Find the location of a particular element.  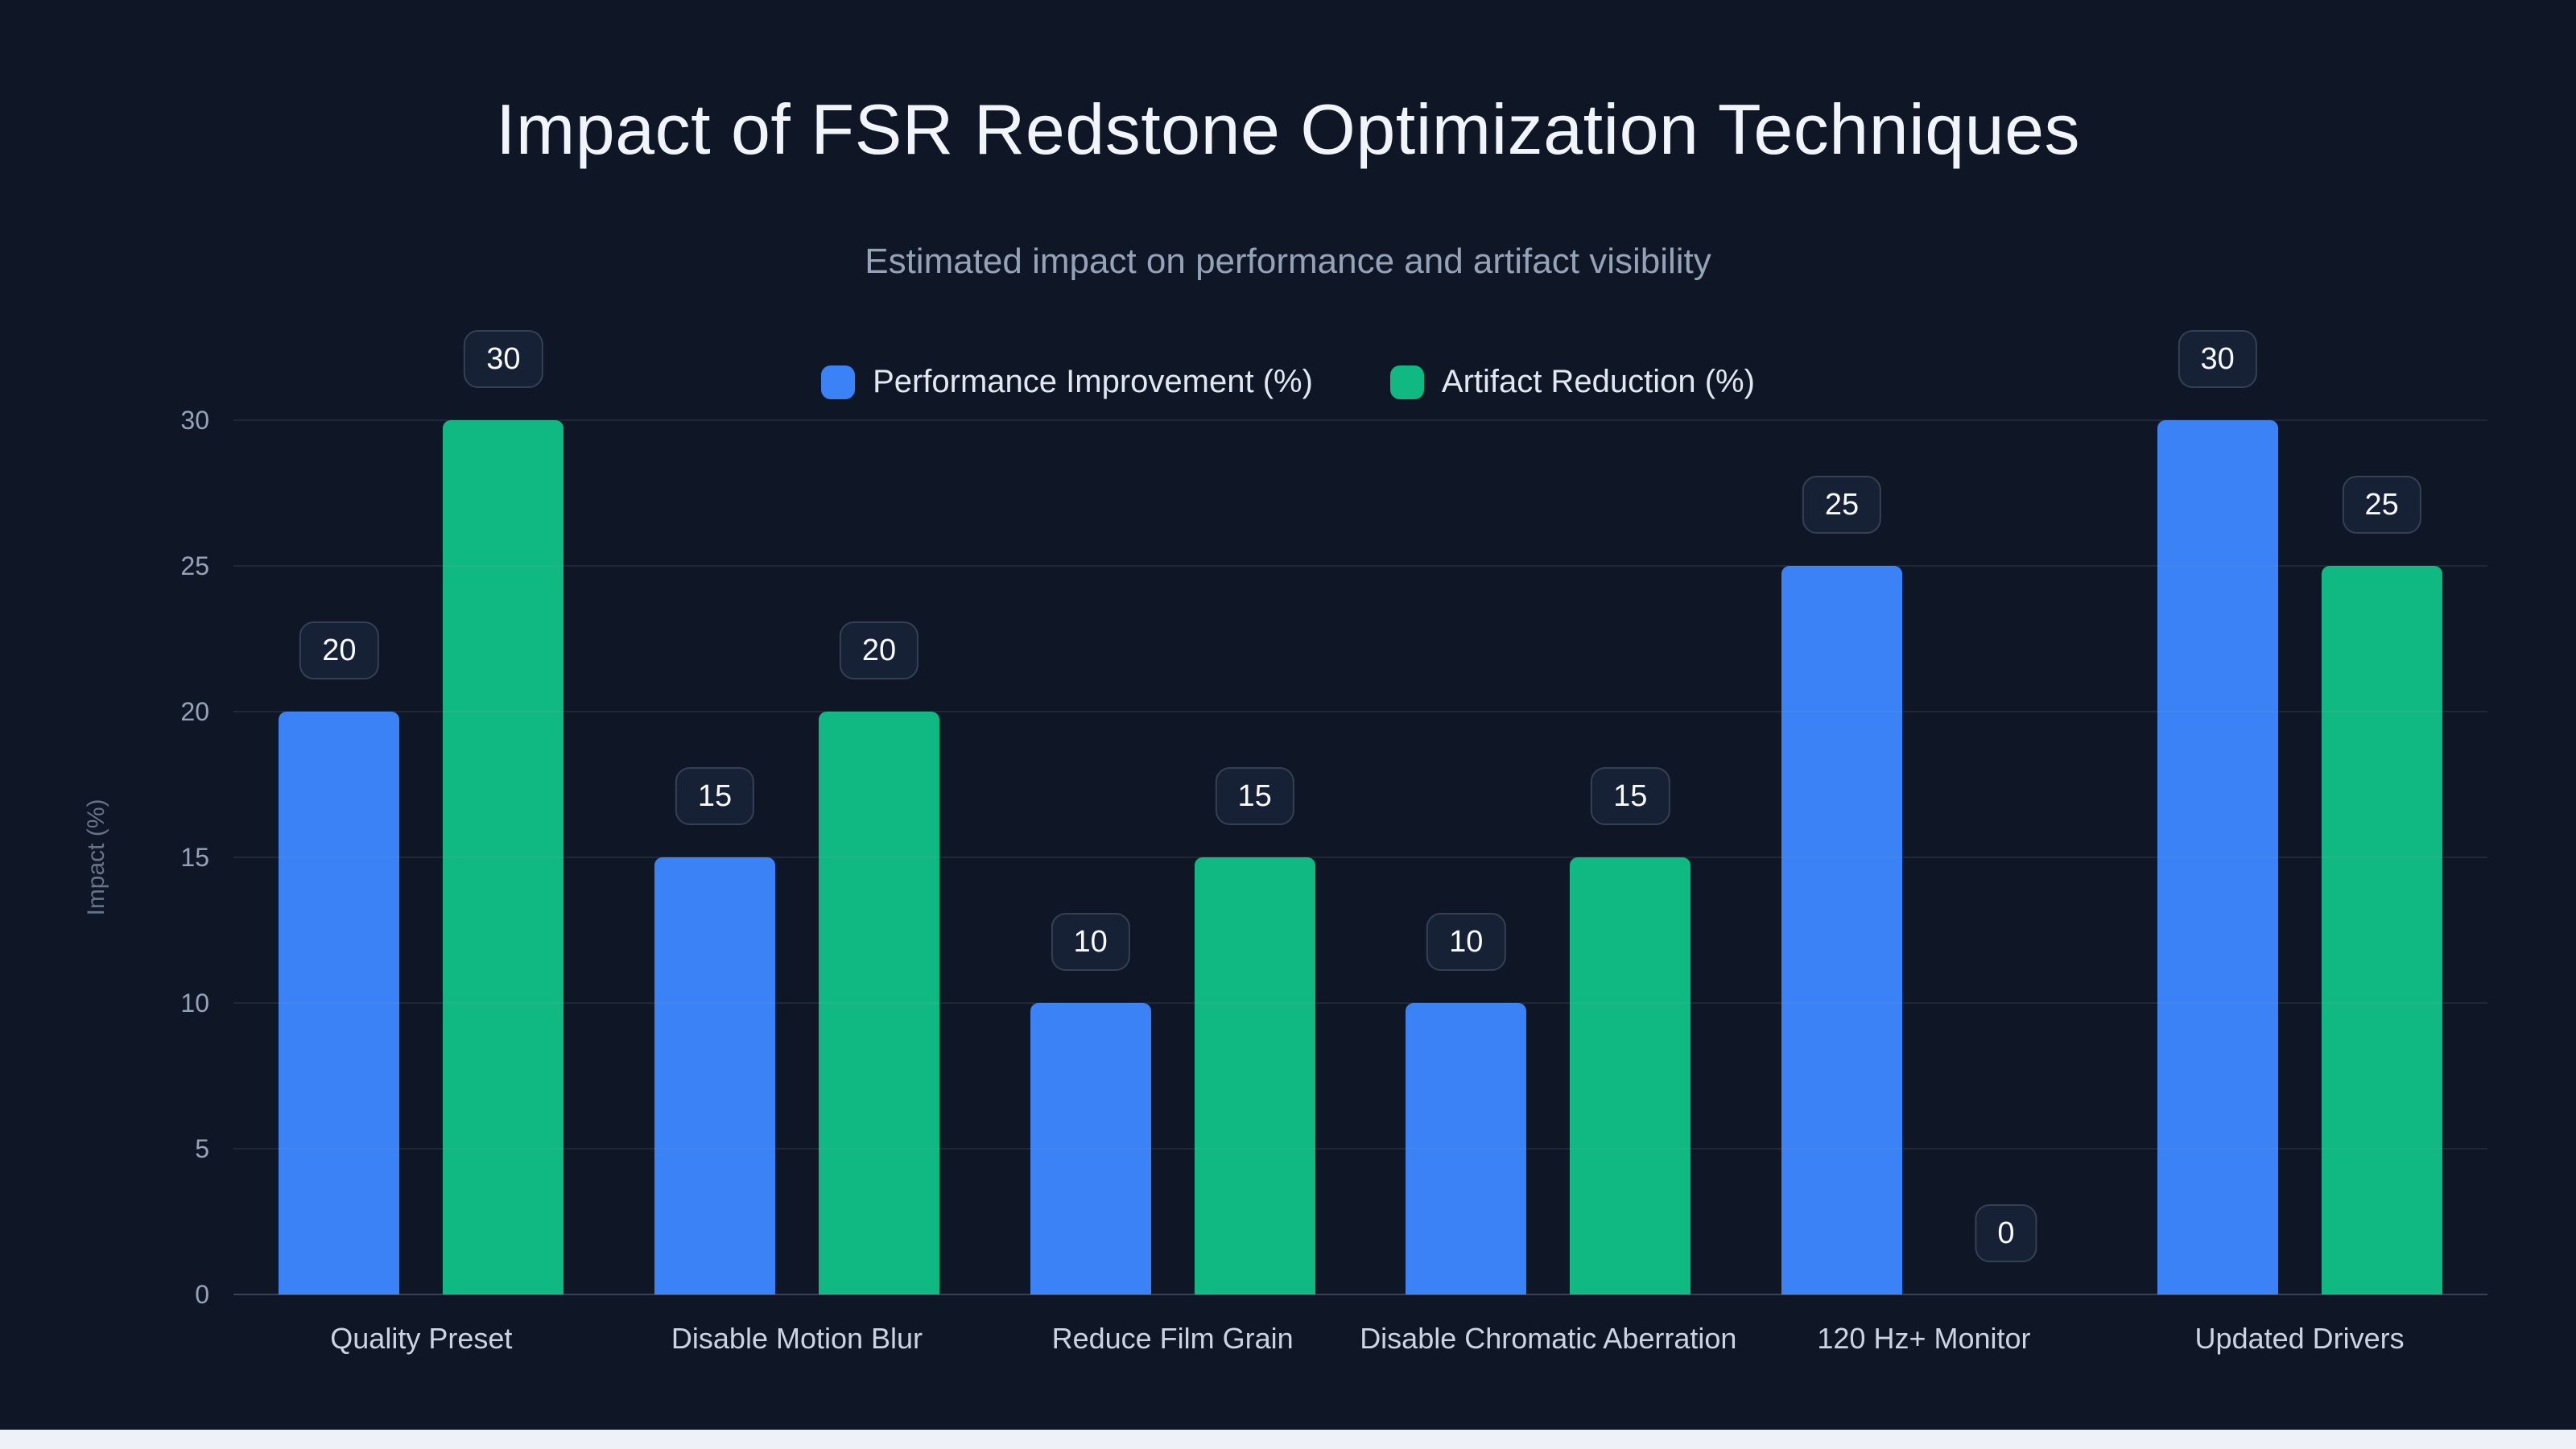

bar-group: 10 15 Disable Chromatic Aberration is located at coordinates (1548, 887).